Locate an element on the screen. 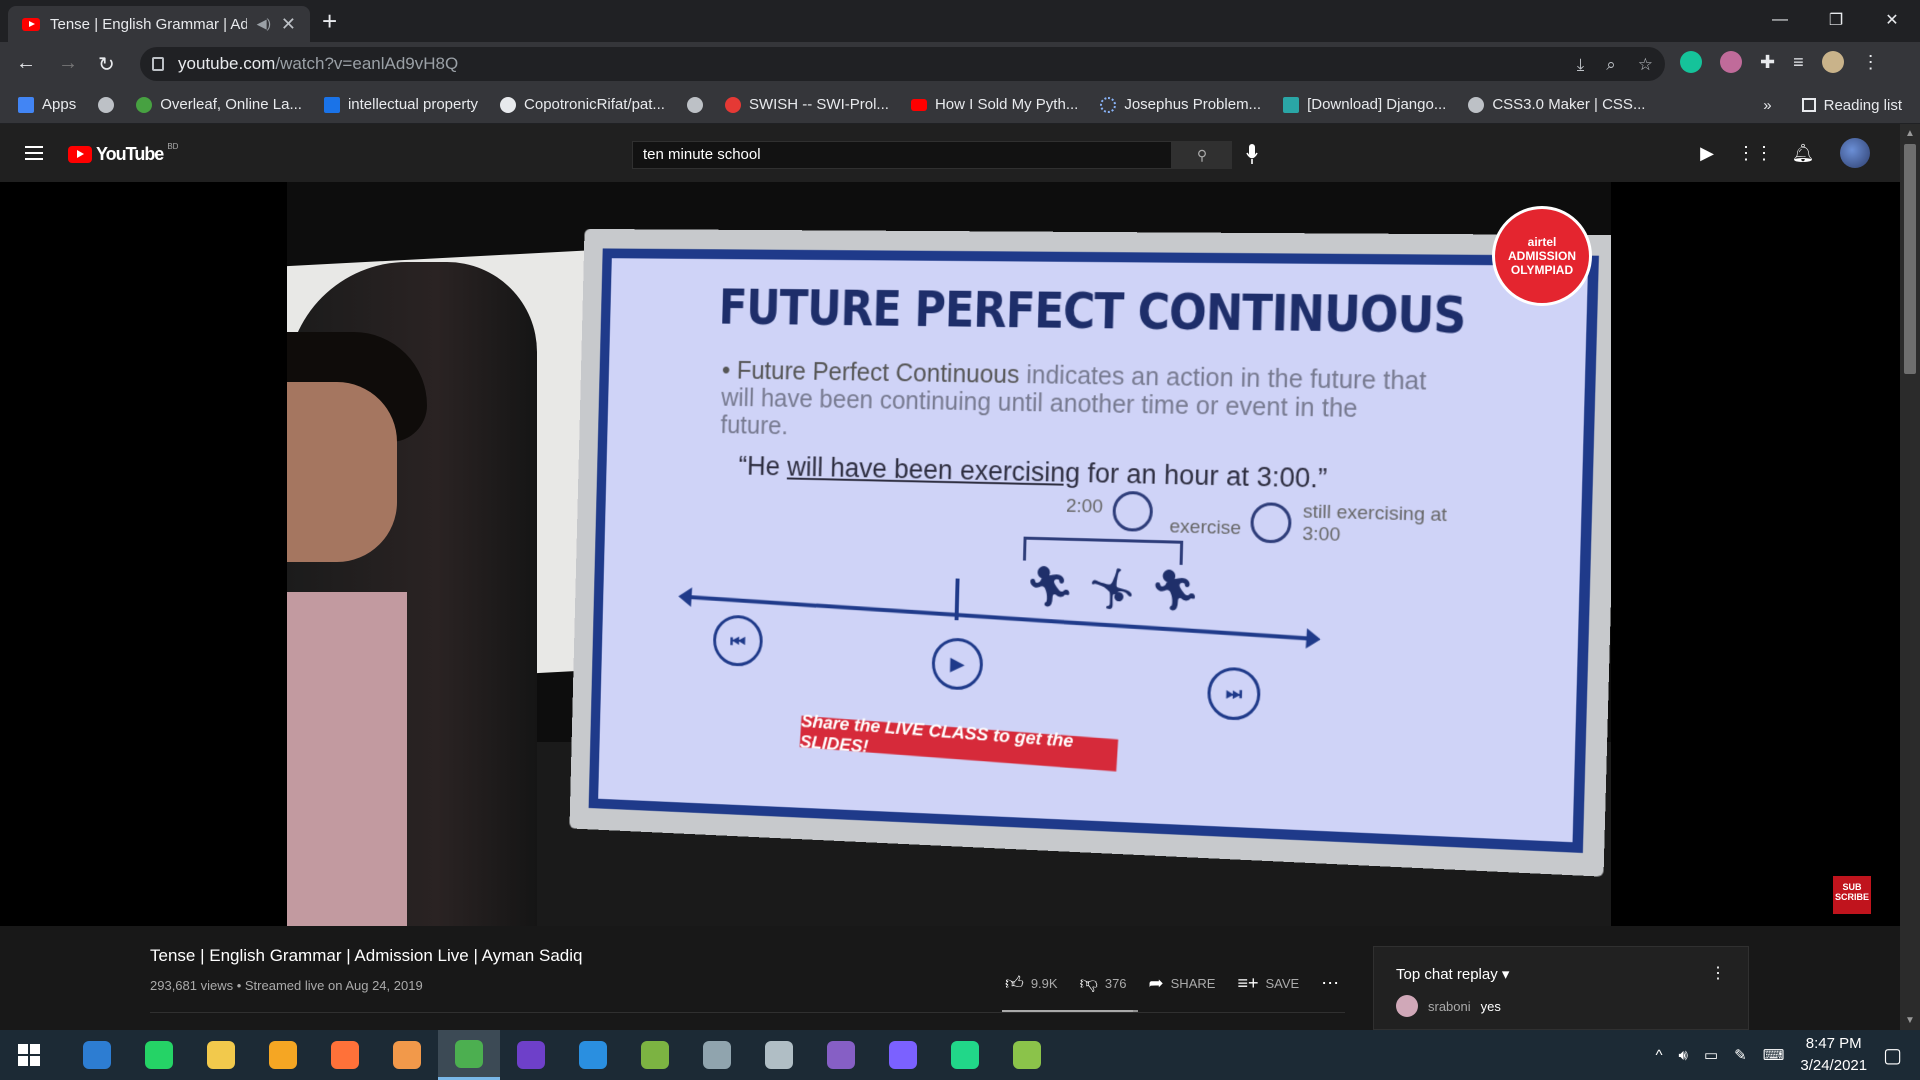 This screenshot has height=1080, width=1920. youtube-header: YouTube BD ten minute school ⚲ ▶ ⋮⋮ 🔔︎ is located at coordinates (950, 153).